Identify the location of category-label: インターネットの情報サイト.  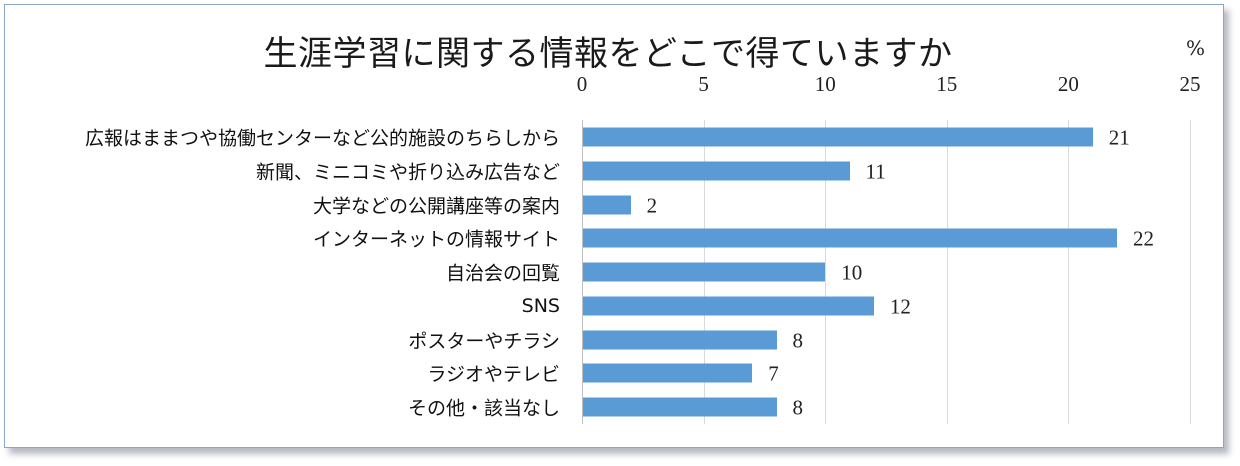
(436, 239).